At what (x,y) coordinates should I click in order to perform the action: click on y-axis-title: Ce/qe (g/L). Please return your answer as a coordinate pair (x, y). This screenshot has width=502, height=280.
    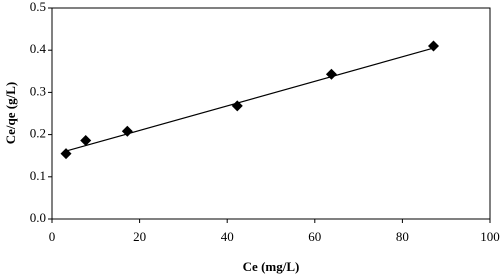
    Looking at the image, I should click on (10, 113).